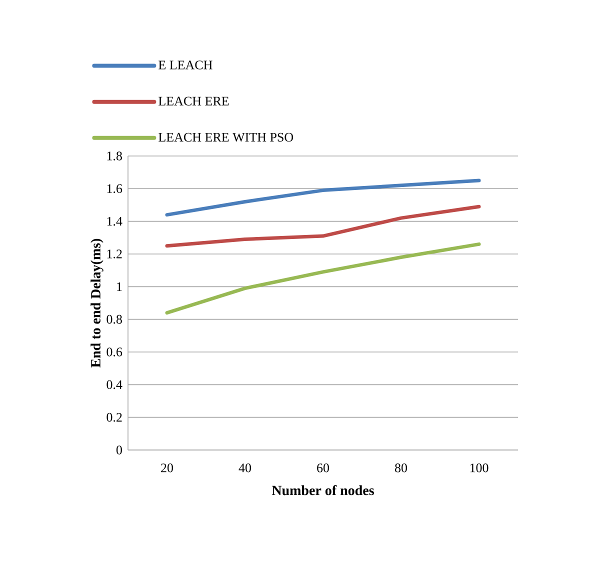  Describe the element at coordinates (114, 254) in the screenshot. I see `y-tick-label: 1.2` at that location.